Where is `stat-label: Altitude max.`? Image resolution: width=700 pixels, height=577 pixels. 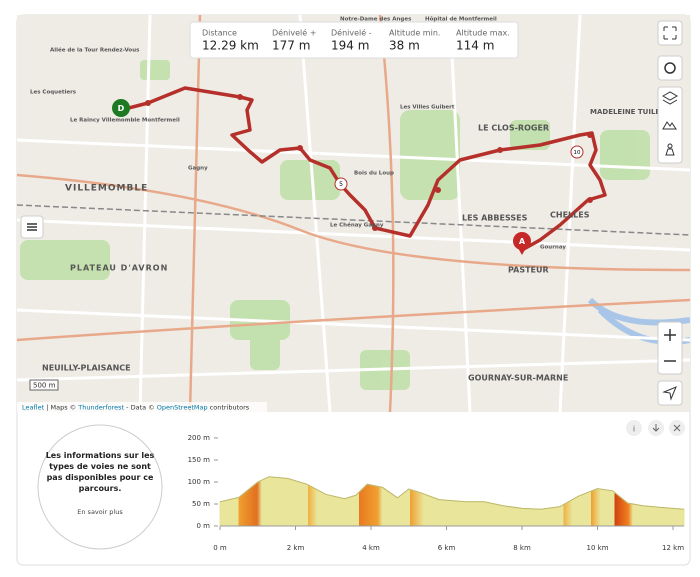
stat-label: Altitude max. is located at coordinates (483, 33).